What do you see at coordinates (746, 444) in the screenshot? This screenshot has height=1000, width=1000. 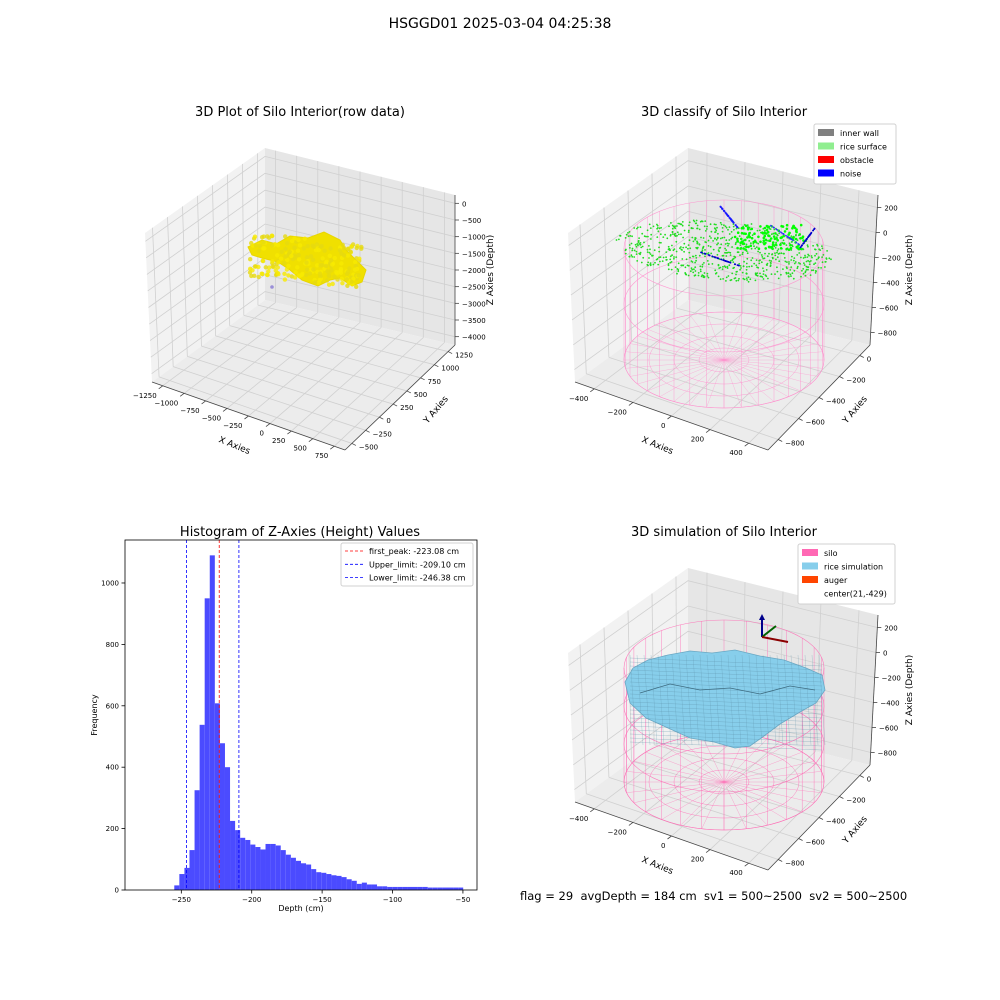 I see `panel2-x-tick` at bounding box center [746, 444].